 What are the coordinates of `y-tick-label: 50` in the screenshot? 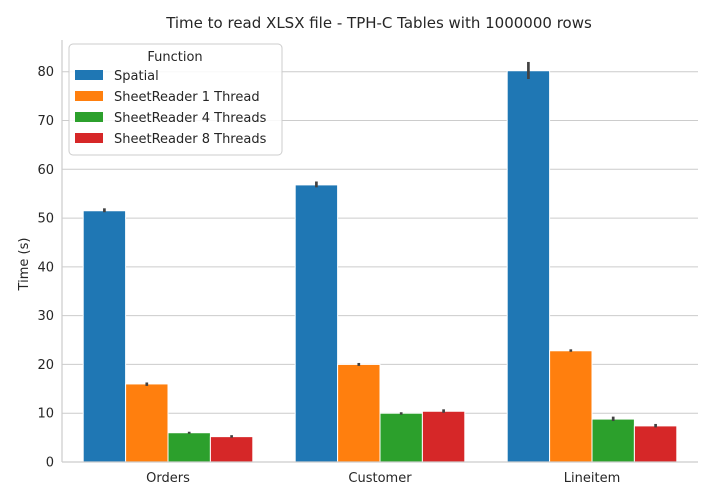 It's located at (45, 219).